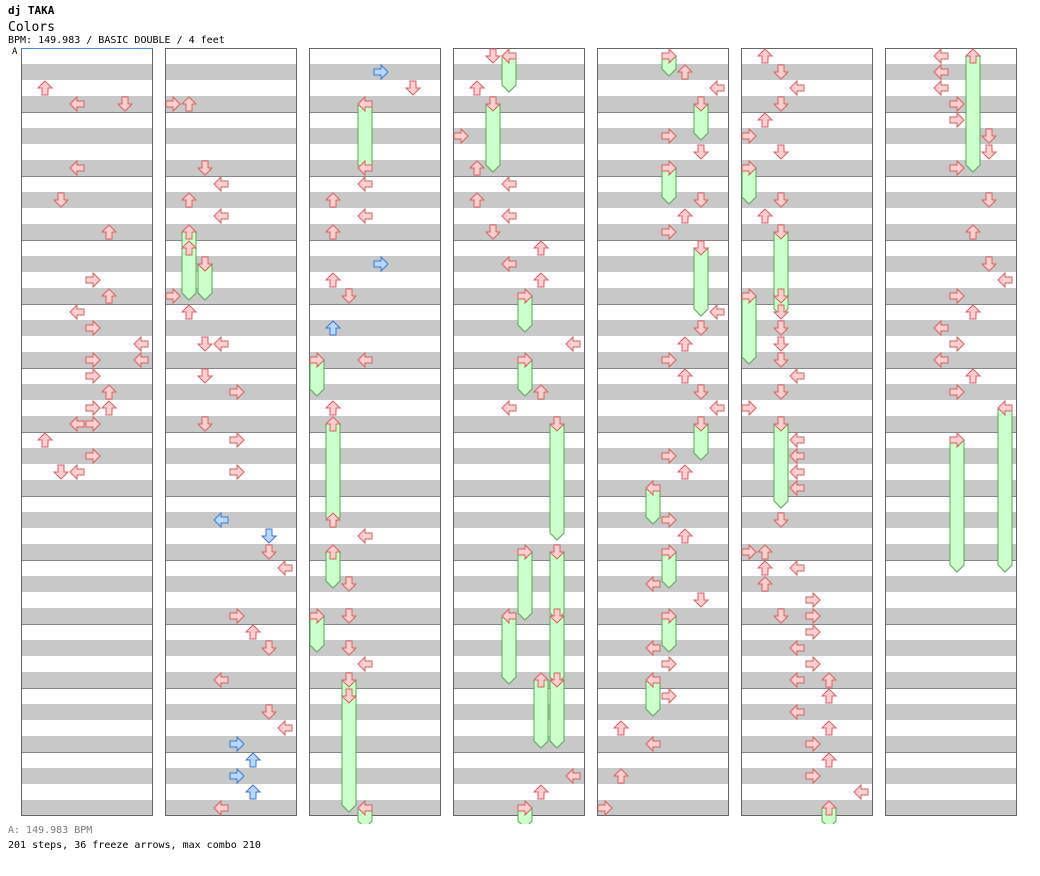  I want to click on bpm-marker-line, so click(87, 48).